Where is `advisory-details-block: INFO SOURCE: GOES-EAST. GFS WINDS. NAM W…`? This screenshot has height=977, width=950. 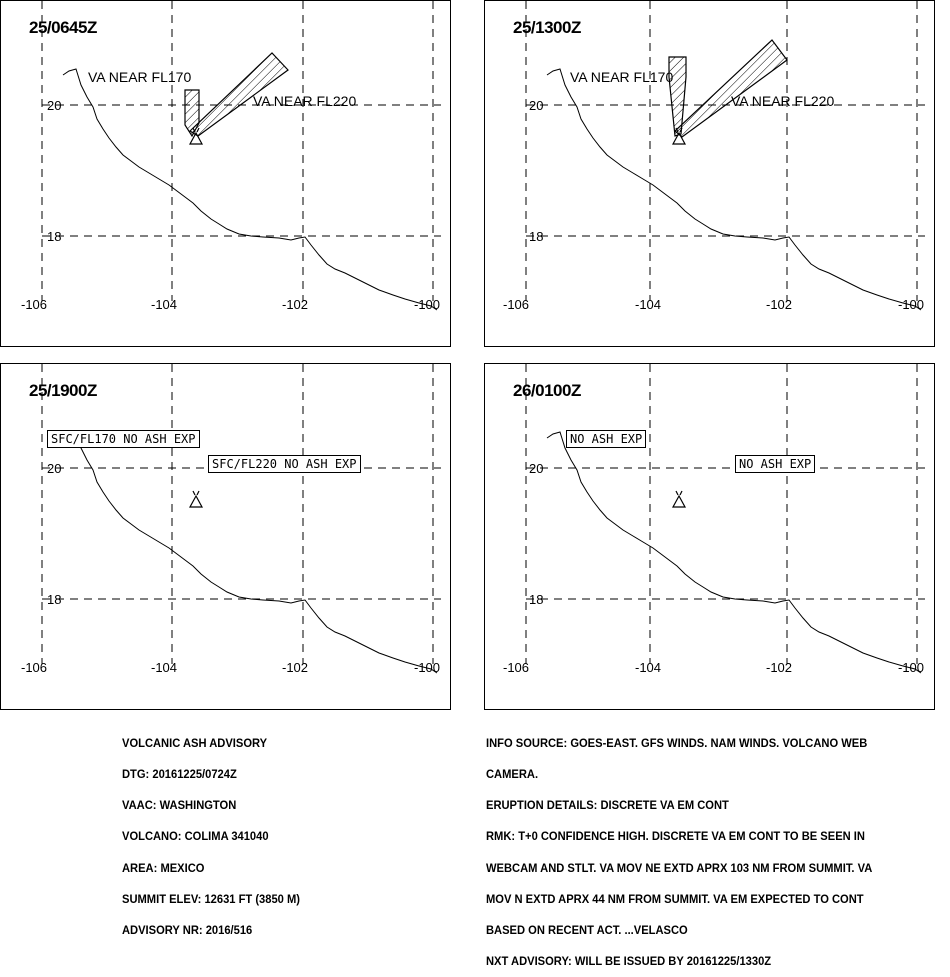
advisory-details-block: INFO SOURCE: GOES-EAST. GFS WINDS. NAM W… is located at coordinates (679, 847).